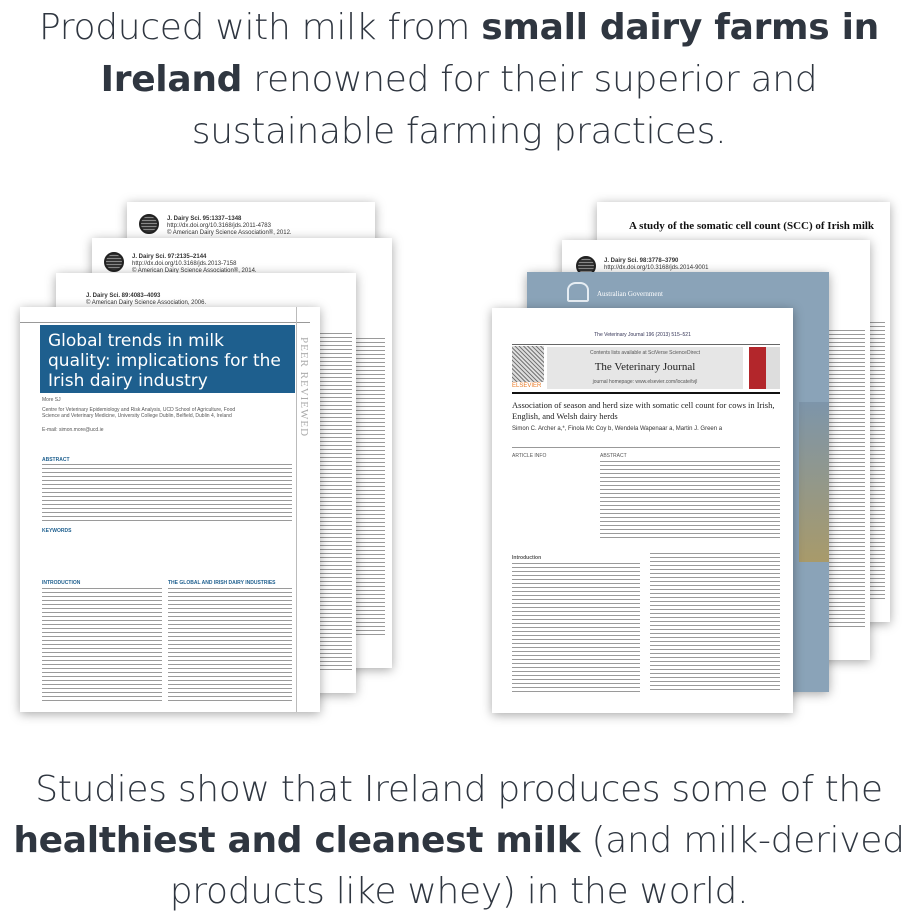  I want to click on article-info-heading: ARTICLE INFO, so click(529, 456).